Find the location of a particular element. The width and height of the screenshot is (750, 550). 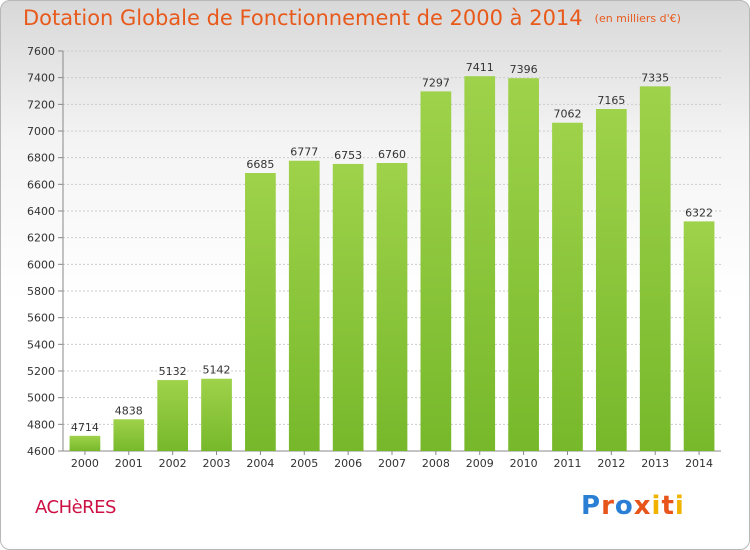

y-tick-label: 5600 is located at coordinates (41, 318).